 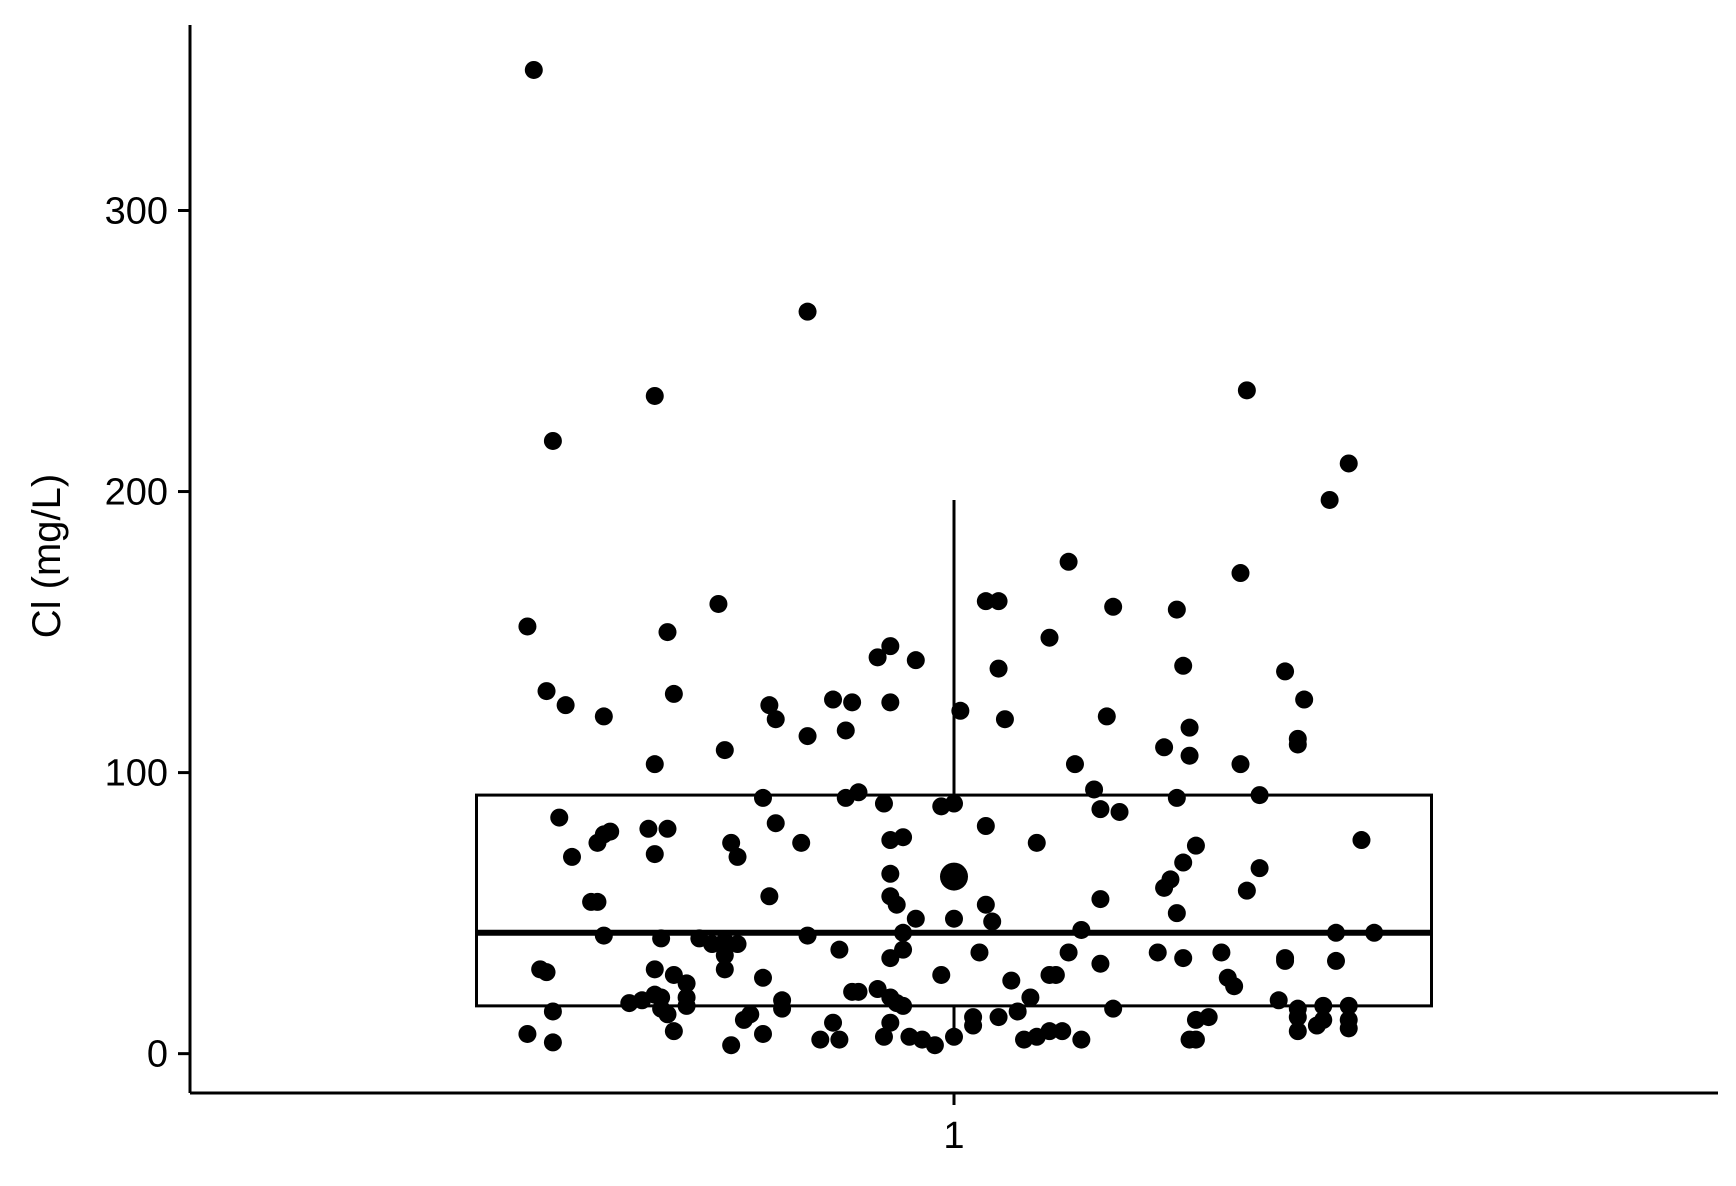 What do you see at coordinates (953, 1136) in the screenshot?
I see `x-tick-label: 1` at bounding box center [953, 1136].